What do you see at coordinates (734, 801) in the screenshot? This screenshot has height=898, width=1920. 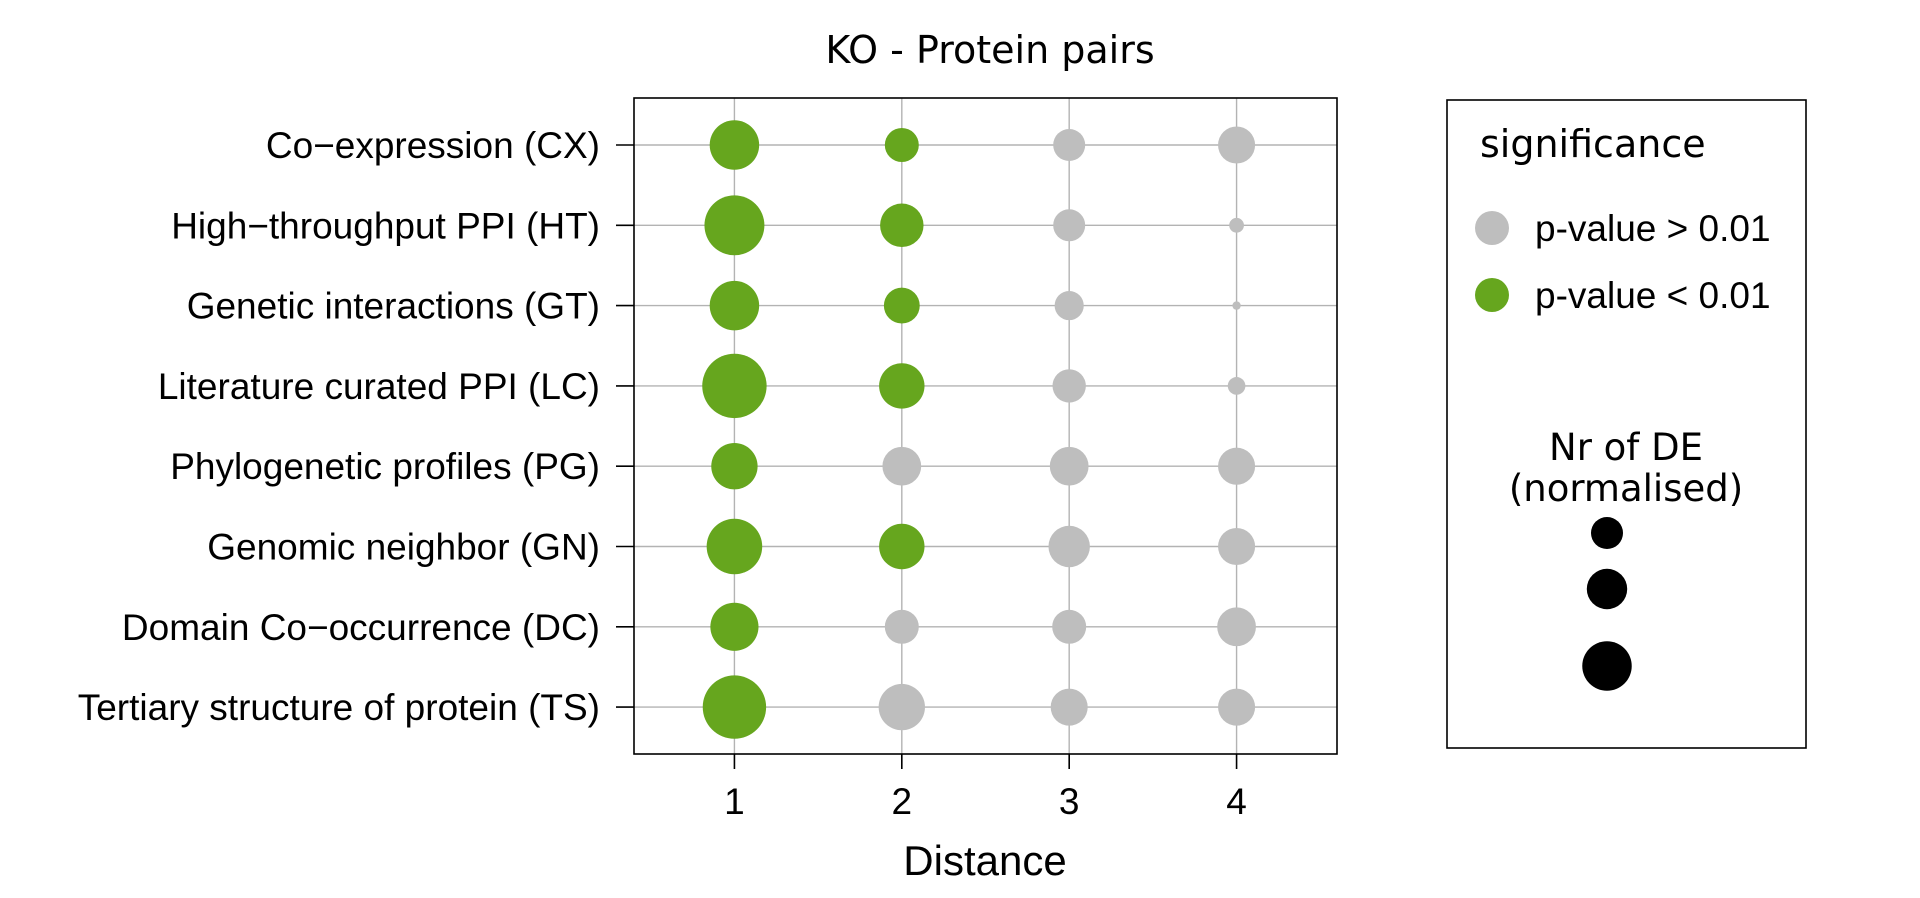 I see `x-tick-label: 1` at bounding box center [734, 801].